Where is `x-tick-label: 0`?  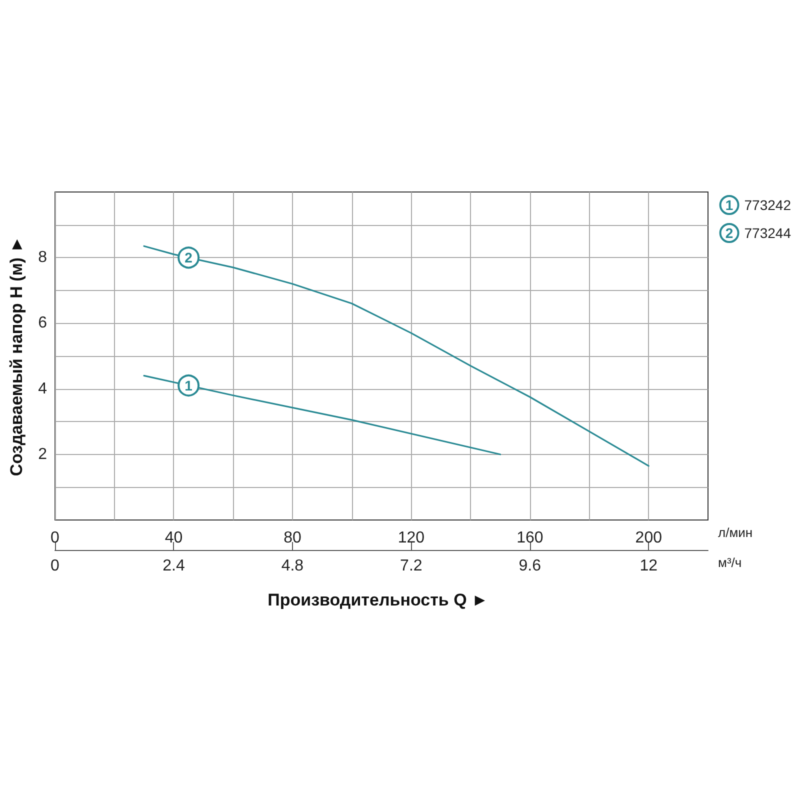 x-tick-label: 0 is located at coordinates (55, 538).